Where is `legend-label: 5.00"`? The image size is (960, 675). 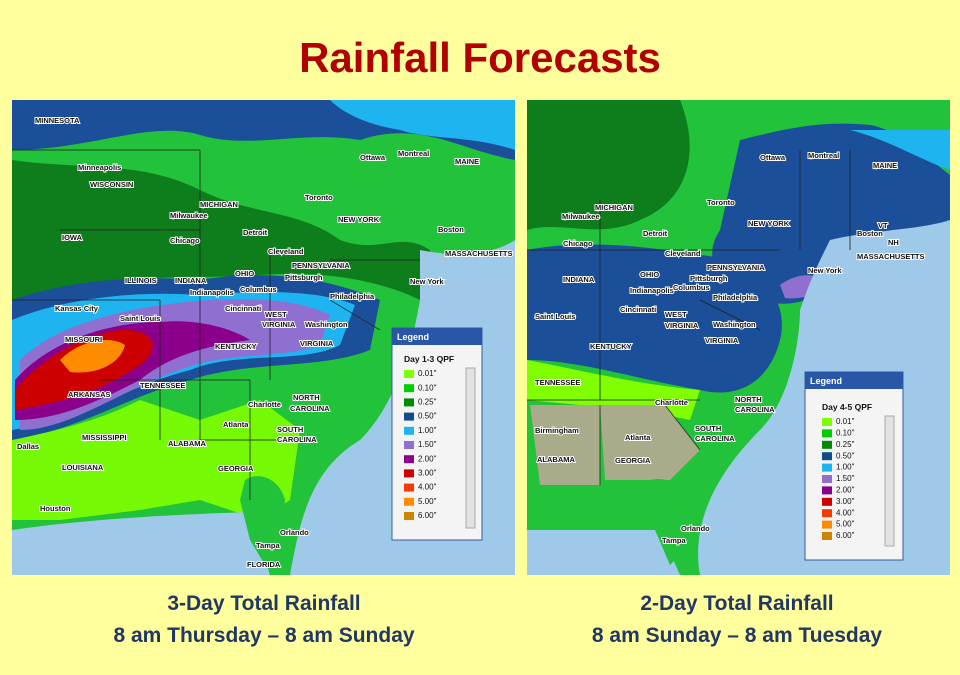
legend-label: 5.00" is located at coordinates (427, 501).